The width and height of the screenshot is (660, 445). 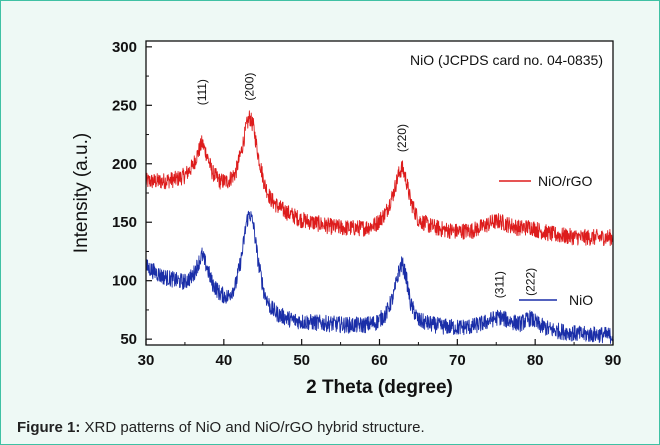 What do you see at coordinates (565, 181) in the screenshot?
I see `legend-label-nio-rgo: NiO/rGO` at bounding box center [565, 181].